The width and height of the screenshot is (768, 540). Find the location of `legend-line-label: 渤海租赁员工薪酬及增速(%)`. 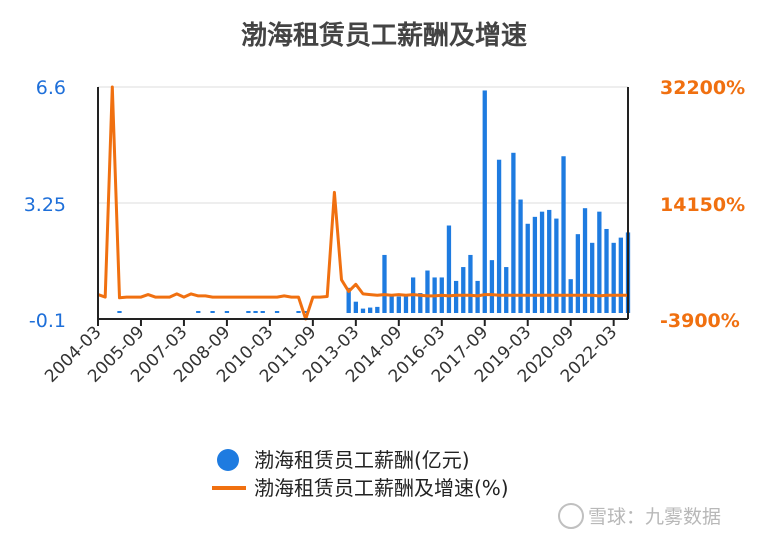

legend-line-label: 渤海租赁员工薪酬及增速(%) is located at coordinates (381, 488).